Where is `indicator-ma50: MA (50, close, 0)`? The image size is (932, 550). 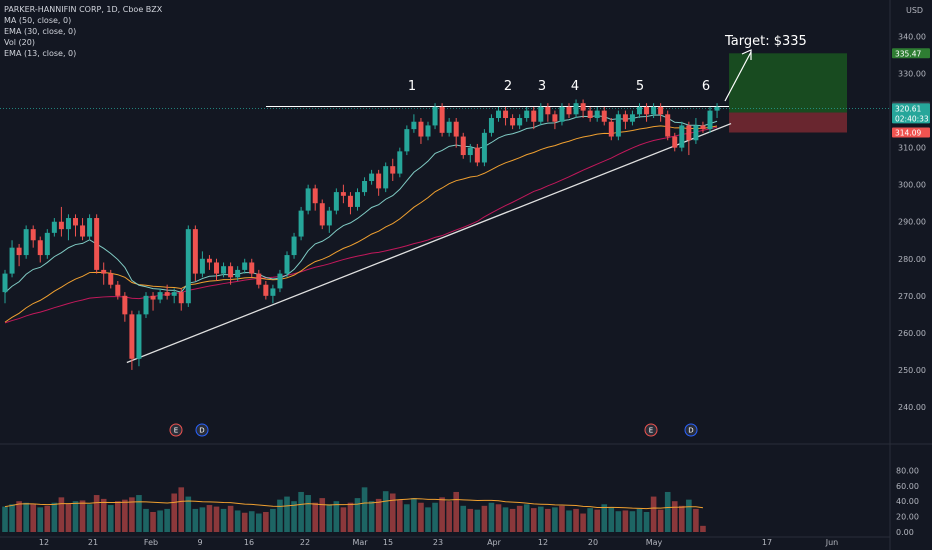 indicator-ma50: MA (50, close, 0) is located at coordinates (38, 20).